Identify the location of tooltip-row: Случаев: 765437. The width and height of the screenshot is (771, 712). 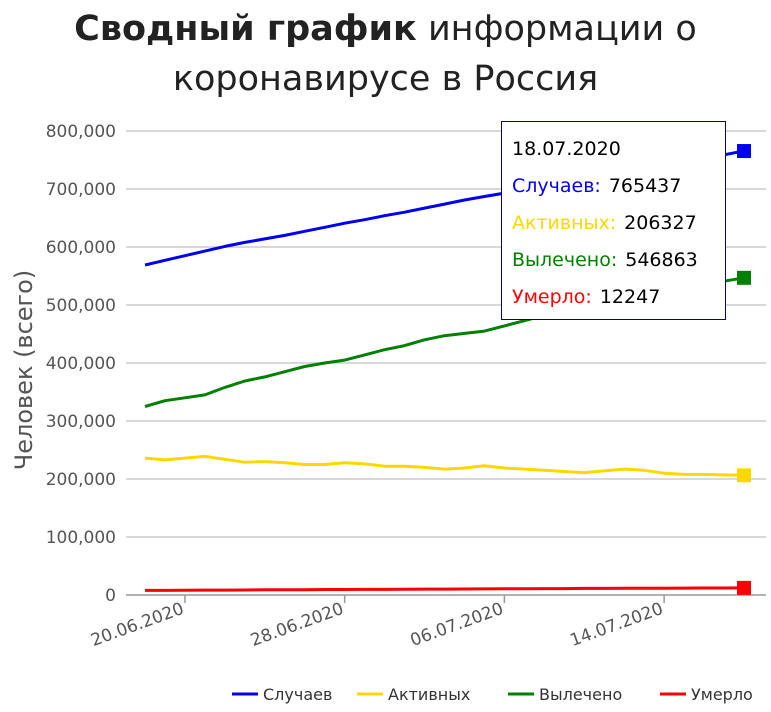
(618, 189).